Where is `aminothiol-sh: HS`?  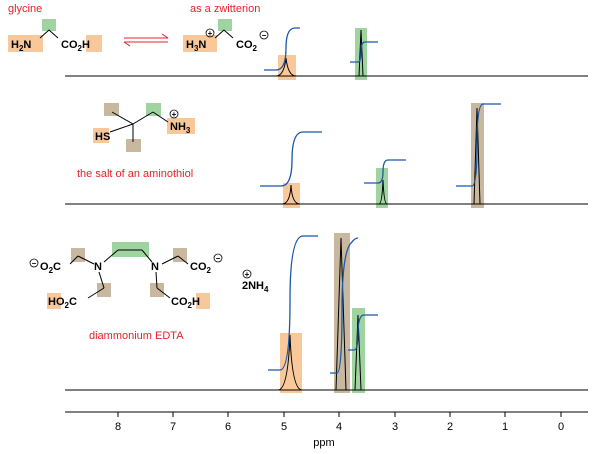 aminothiol-sh: HS is located at coordinates (102, 137).